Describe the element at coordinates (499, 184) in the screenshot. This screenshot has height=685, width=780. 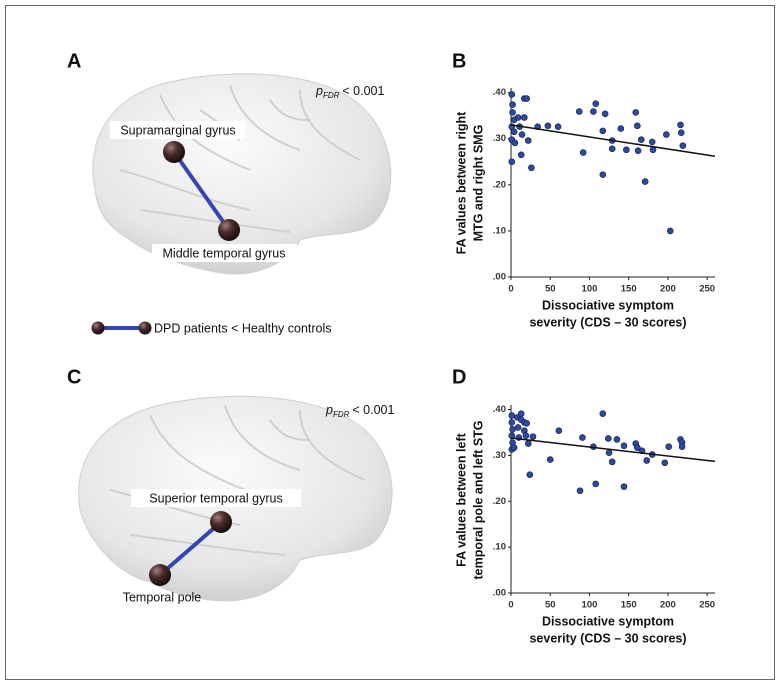
I see `y-tick-label: .20` at that location.